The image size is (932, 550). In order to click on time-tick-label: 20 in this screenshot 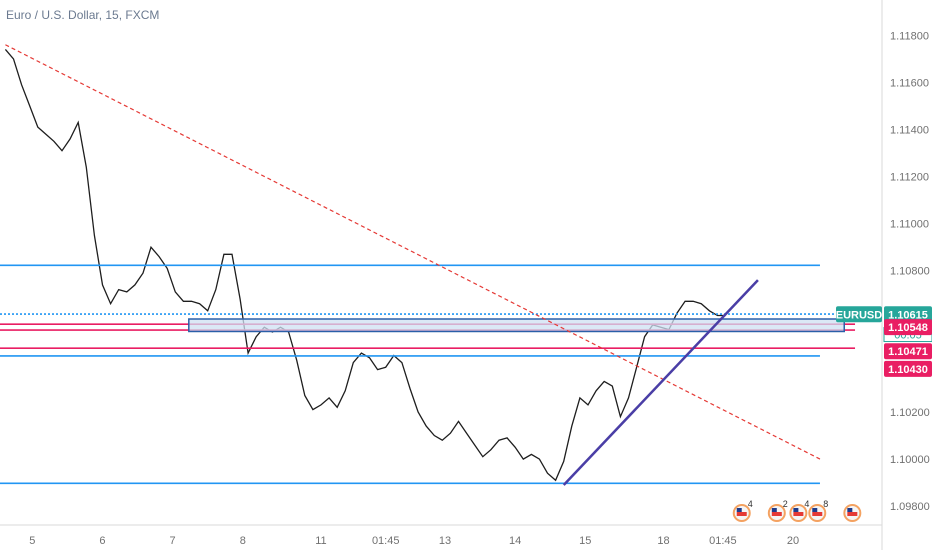, I will do `click(793, 541)`.